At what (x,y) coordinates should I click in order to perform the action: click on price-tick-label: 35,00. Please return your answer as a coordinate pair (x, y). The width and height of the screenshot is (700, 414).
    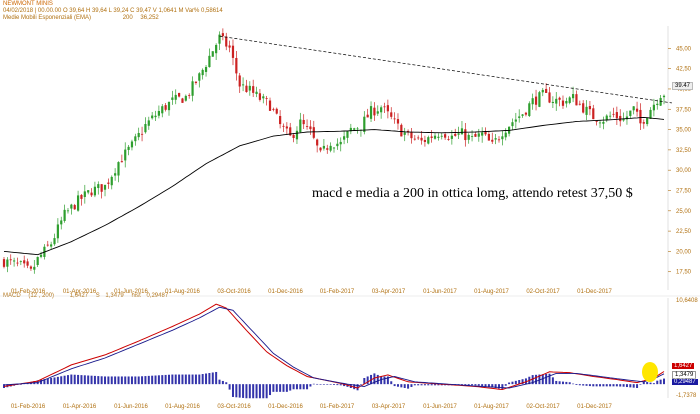
    Looking at the image, I should click on (684, 131).